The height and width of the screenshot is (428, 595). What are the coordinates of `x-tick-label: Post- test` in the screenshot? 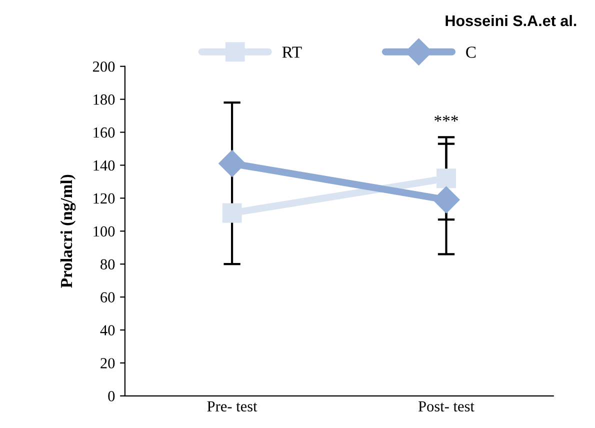 It's located at (446, 406).